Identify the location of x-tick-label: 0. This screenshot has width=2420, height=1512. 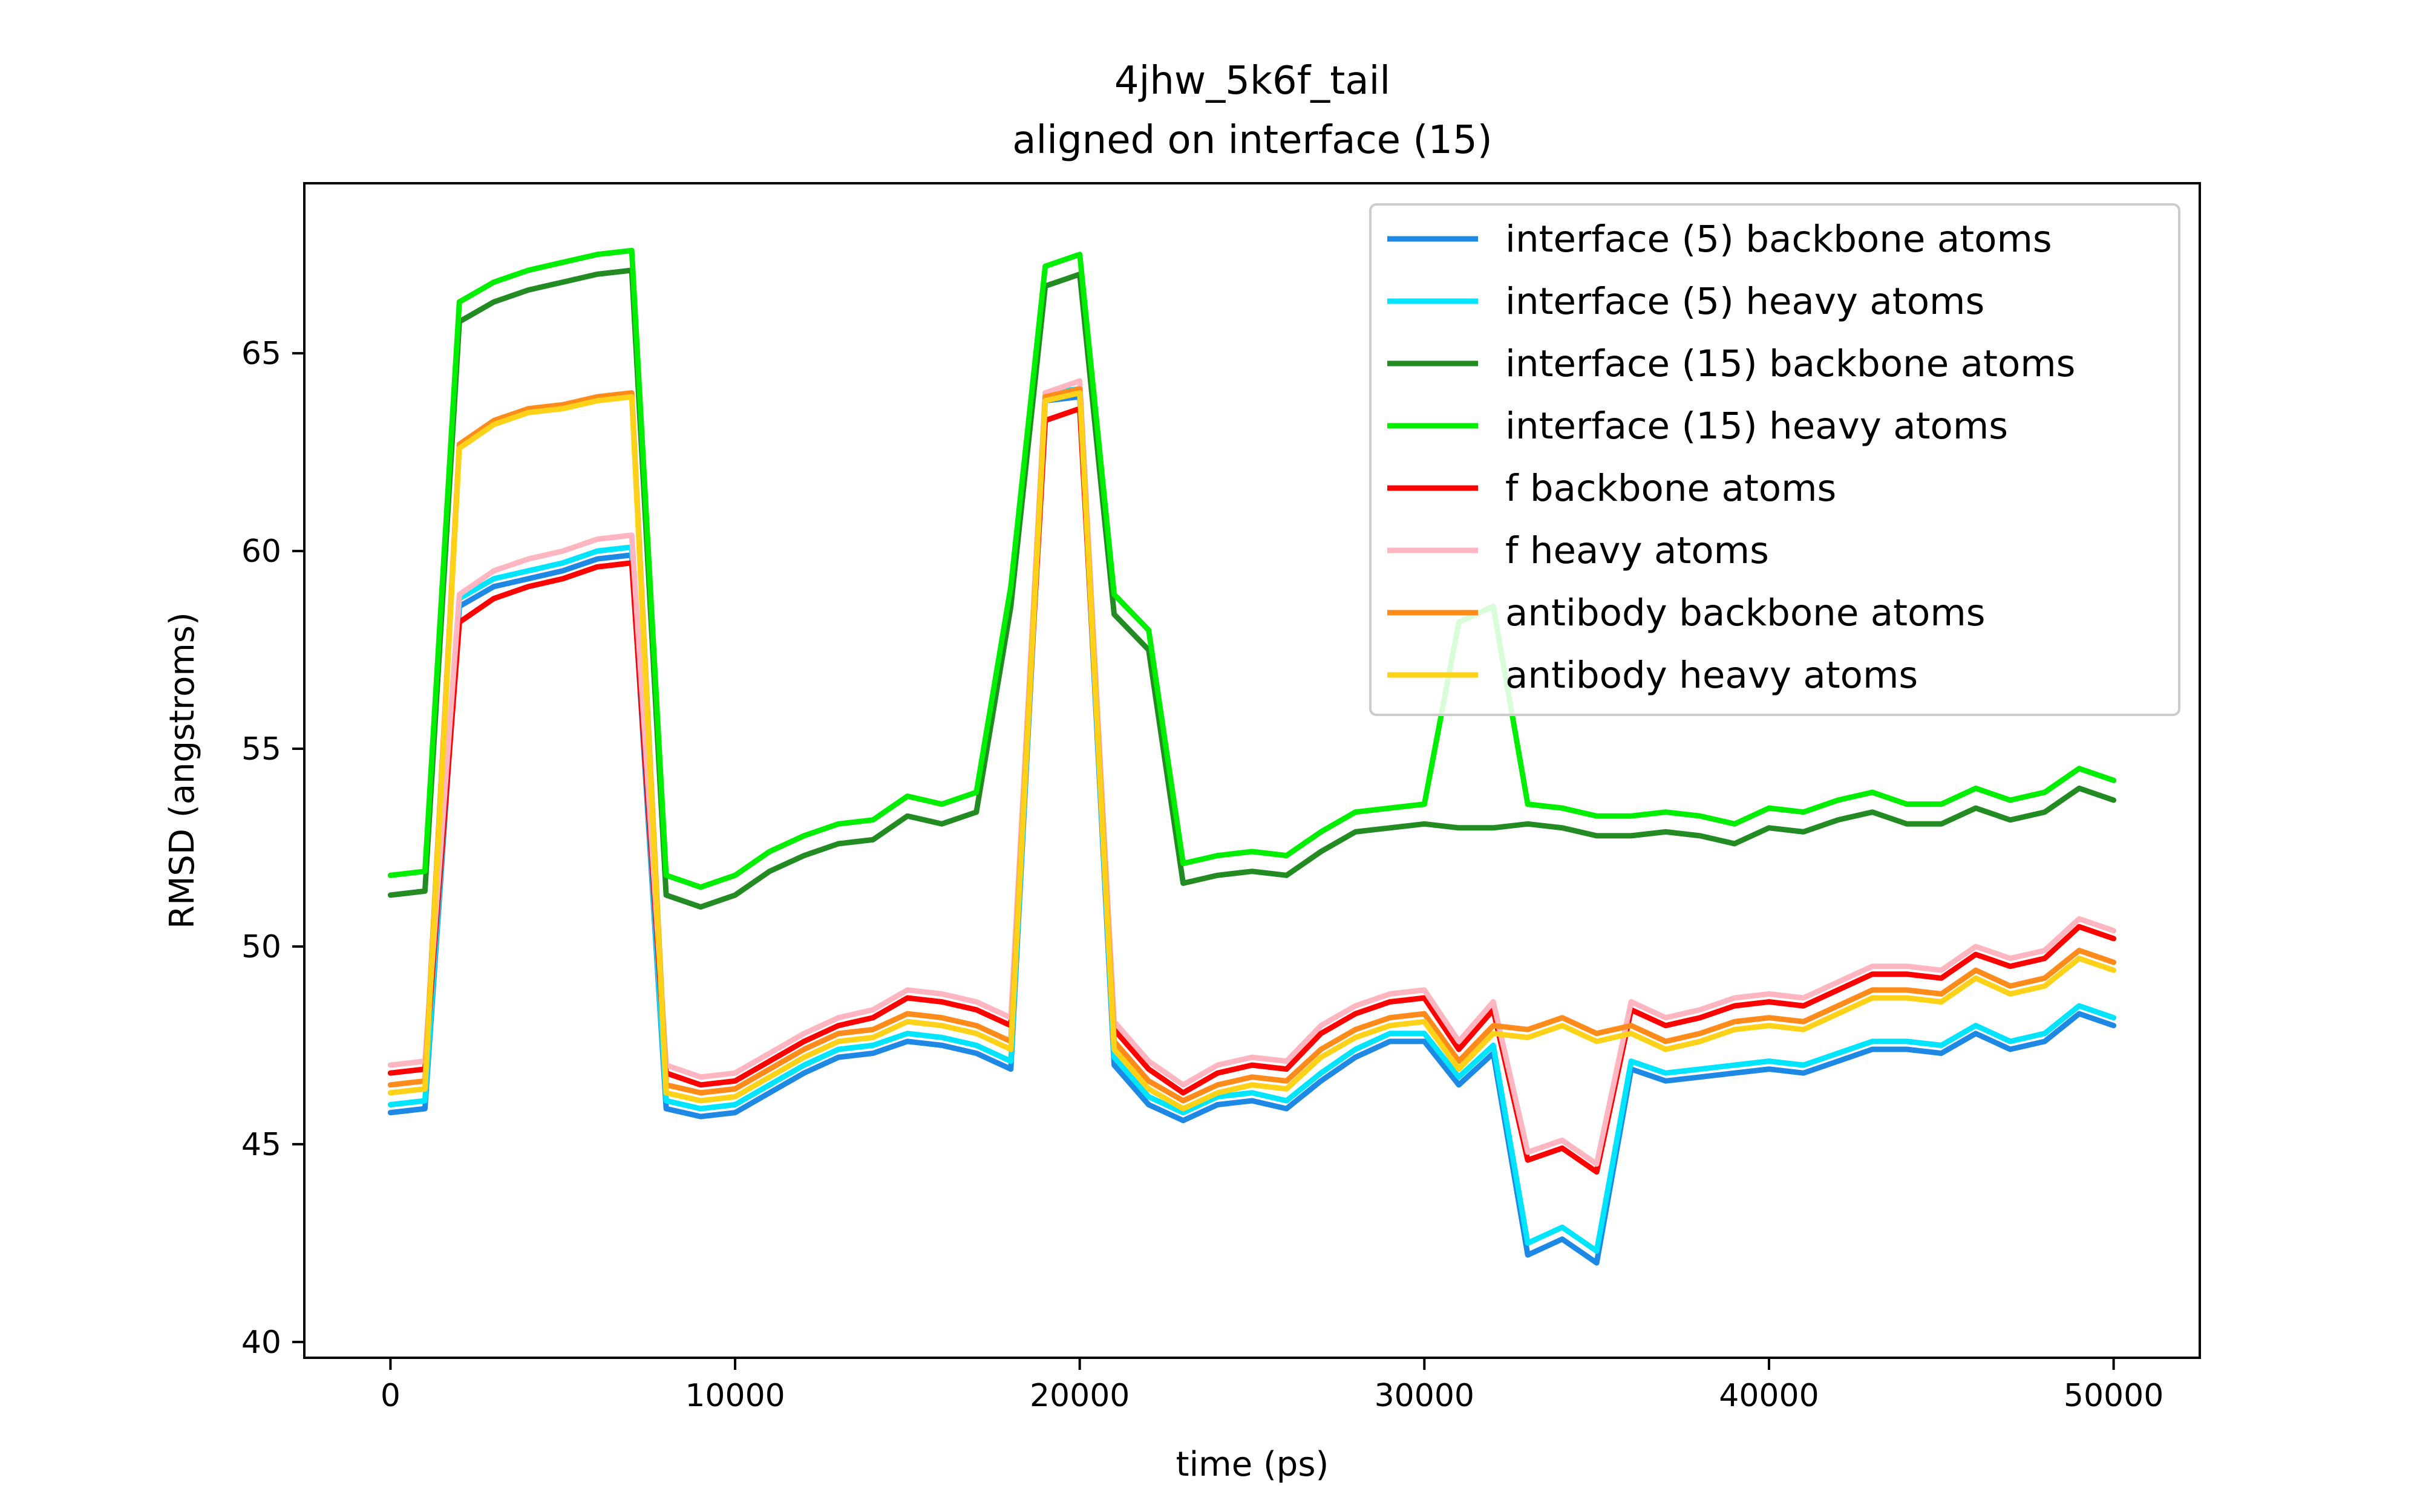
(391, 1396).